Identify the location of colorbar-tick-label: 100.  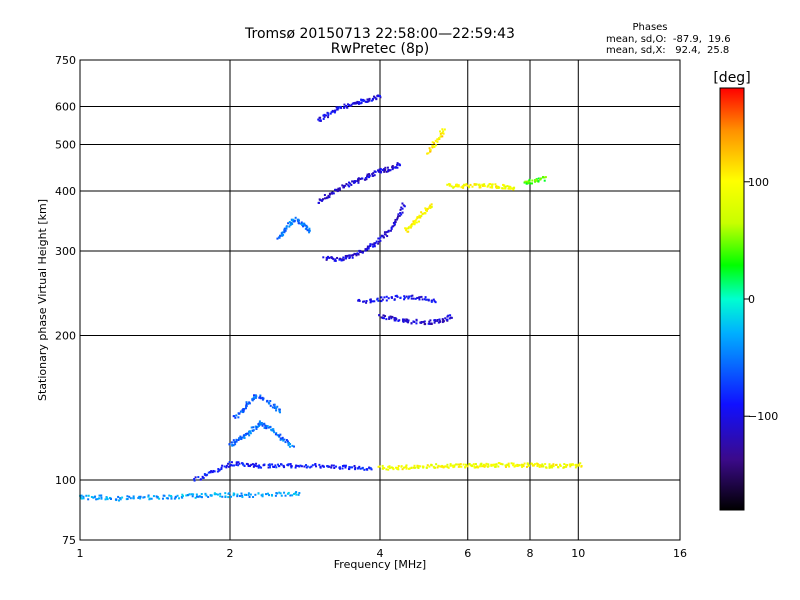
(758, 182).